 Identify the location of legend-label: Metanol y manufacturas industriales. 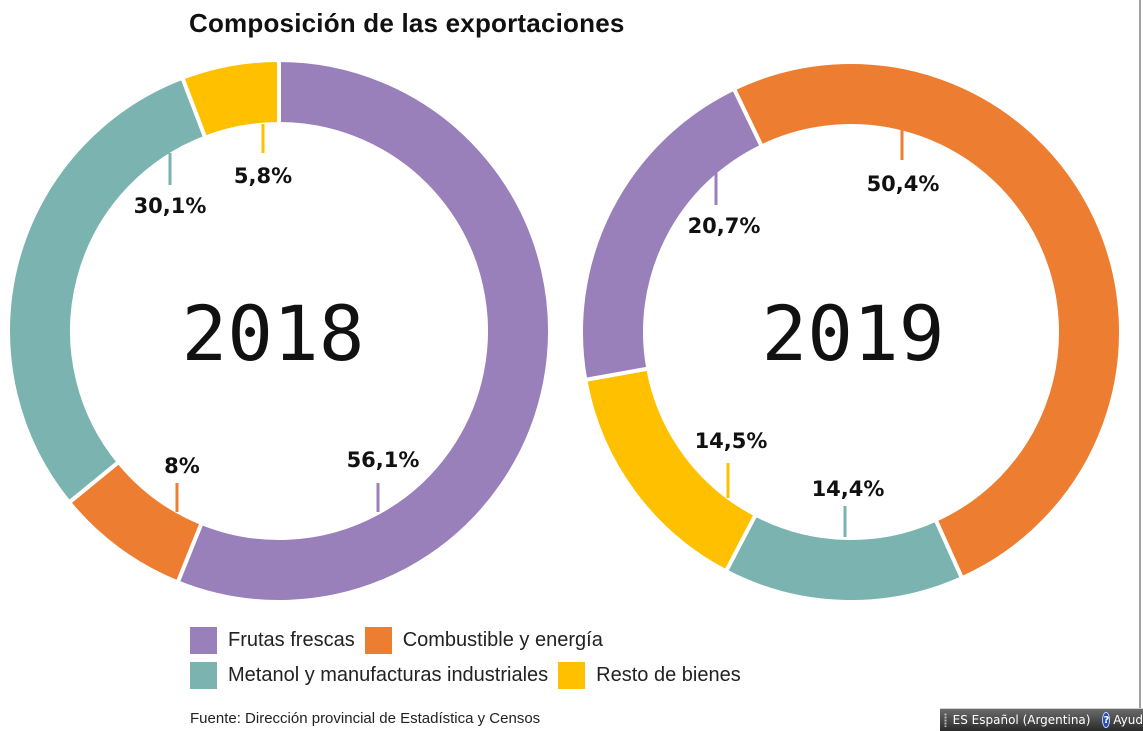
(388, 674).